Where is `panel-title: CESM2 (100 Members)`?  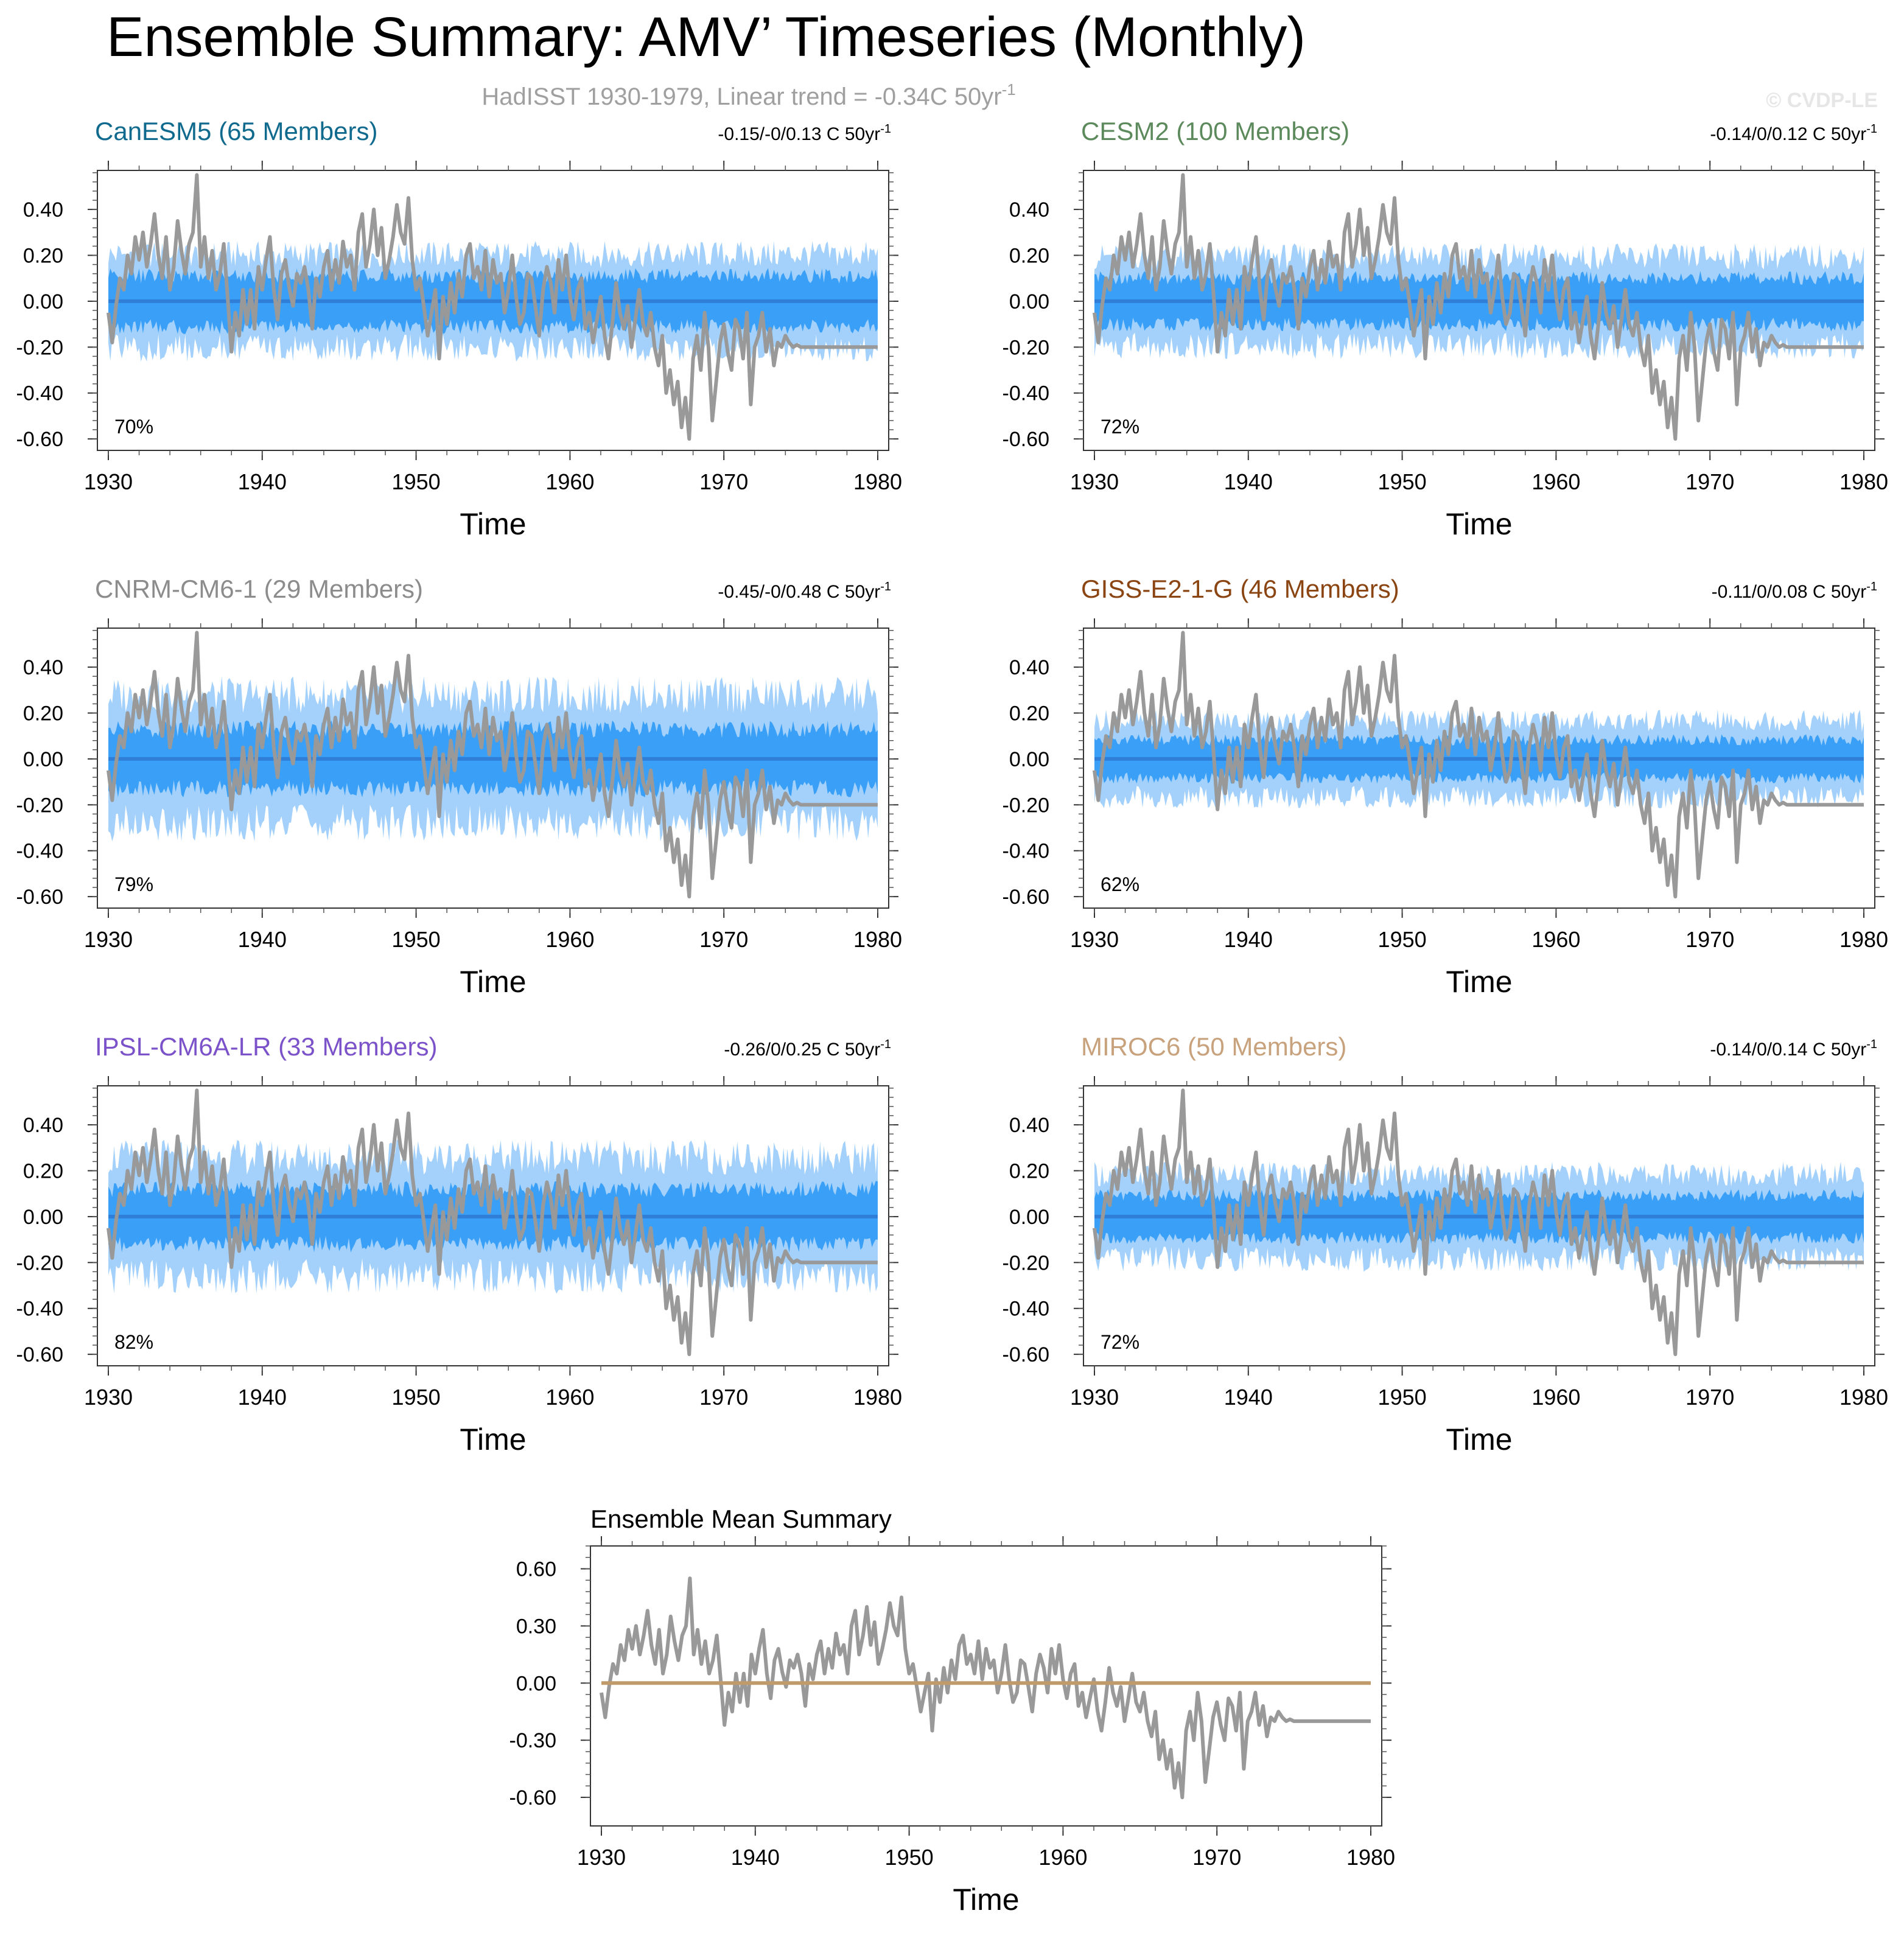
panel-title: CESM2 (100 Members) is located at coordinates (1215, 131).